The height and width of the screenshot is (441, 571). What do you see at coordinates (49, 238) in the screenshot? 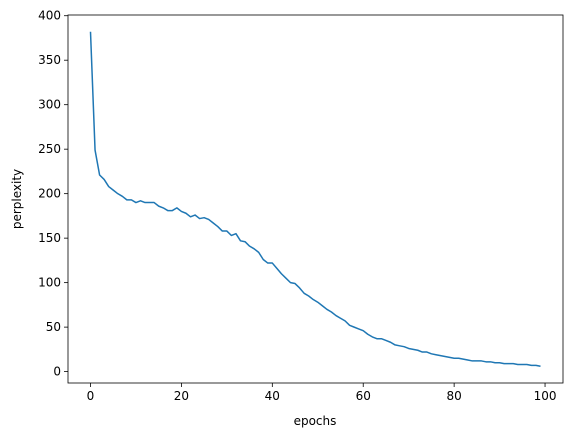
I see `y-tick-label: 150` at bounding box center [49, 238].